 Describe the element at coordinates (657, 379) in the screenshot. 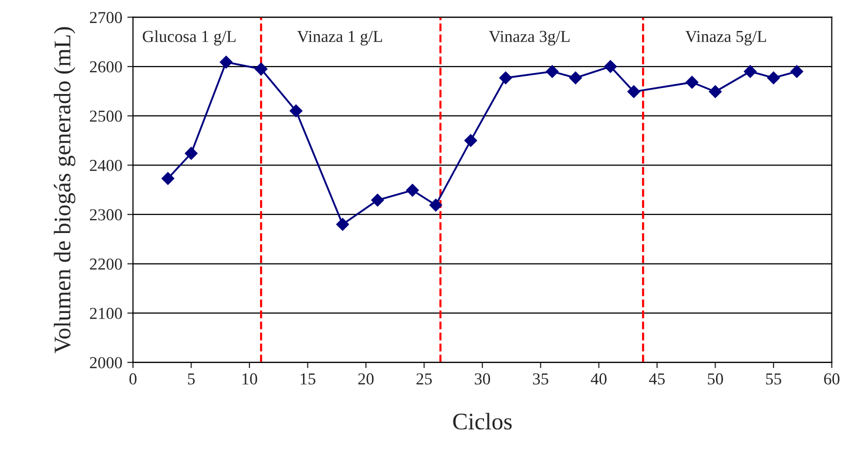

I see `x-tick-label: 45` at that location.